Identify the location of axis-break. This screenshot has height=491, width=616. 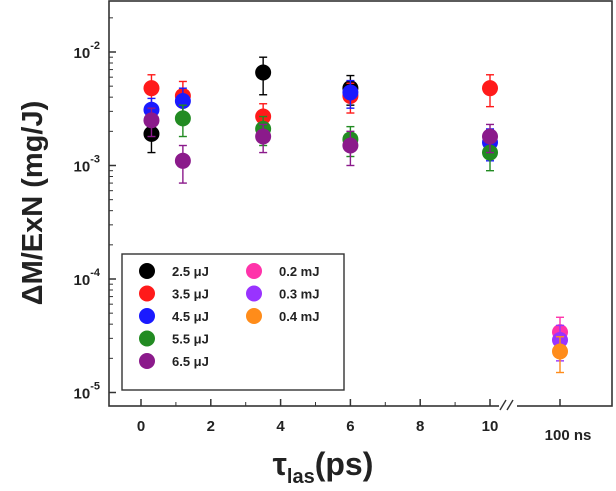
(508, 406).